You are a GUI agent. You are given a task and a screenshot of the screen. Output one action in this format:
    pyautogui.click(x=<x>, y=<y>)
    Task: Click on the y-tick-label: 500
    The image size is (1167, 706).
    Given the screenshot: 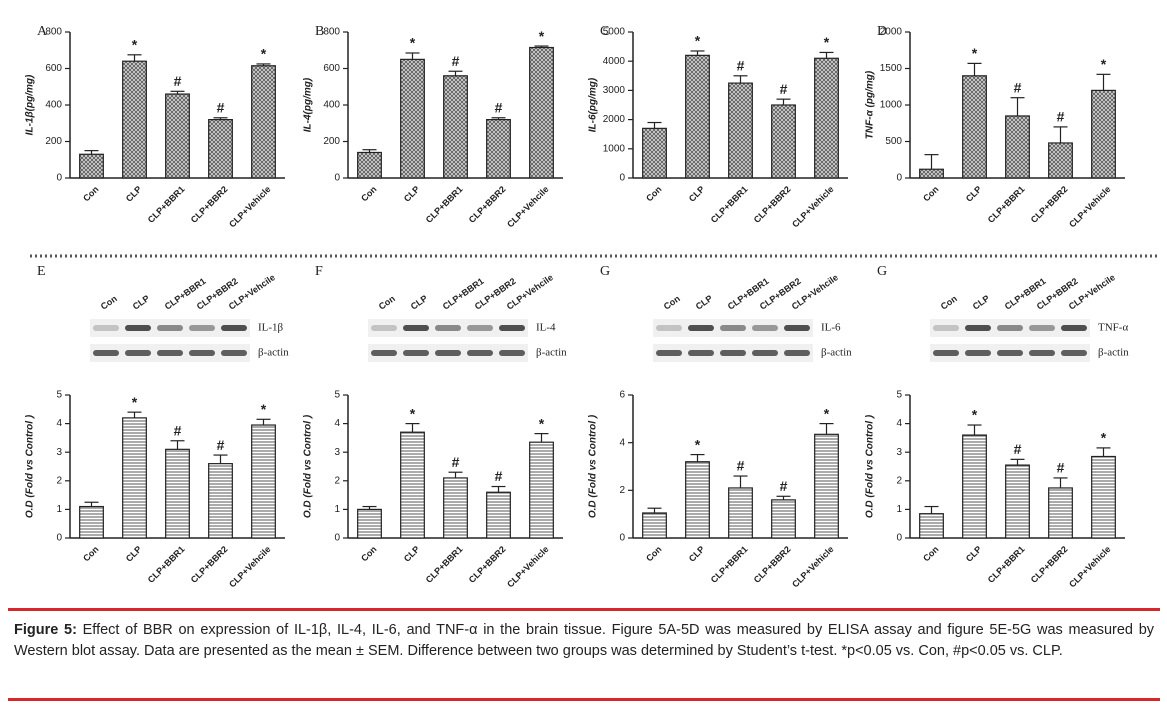 What is the action you would take?
    pyautogui.click(x=893, y=141)
    